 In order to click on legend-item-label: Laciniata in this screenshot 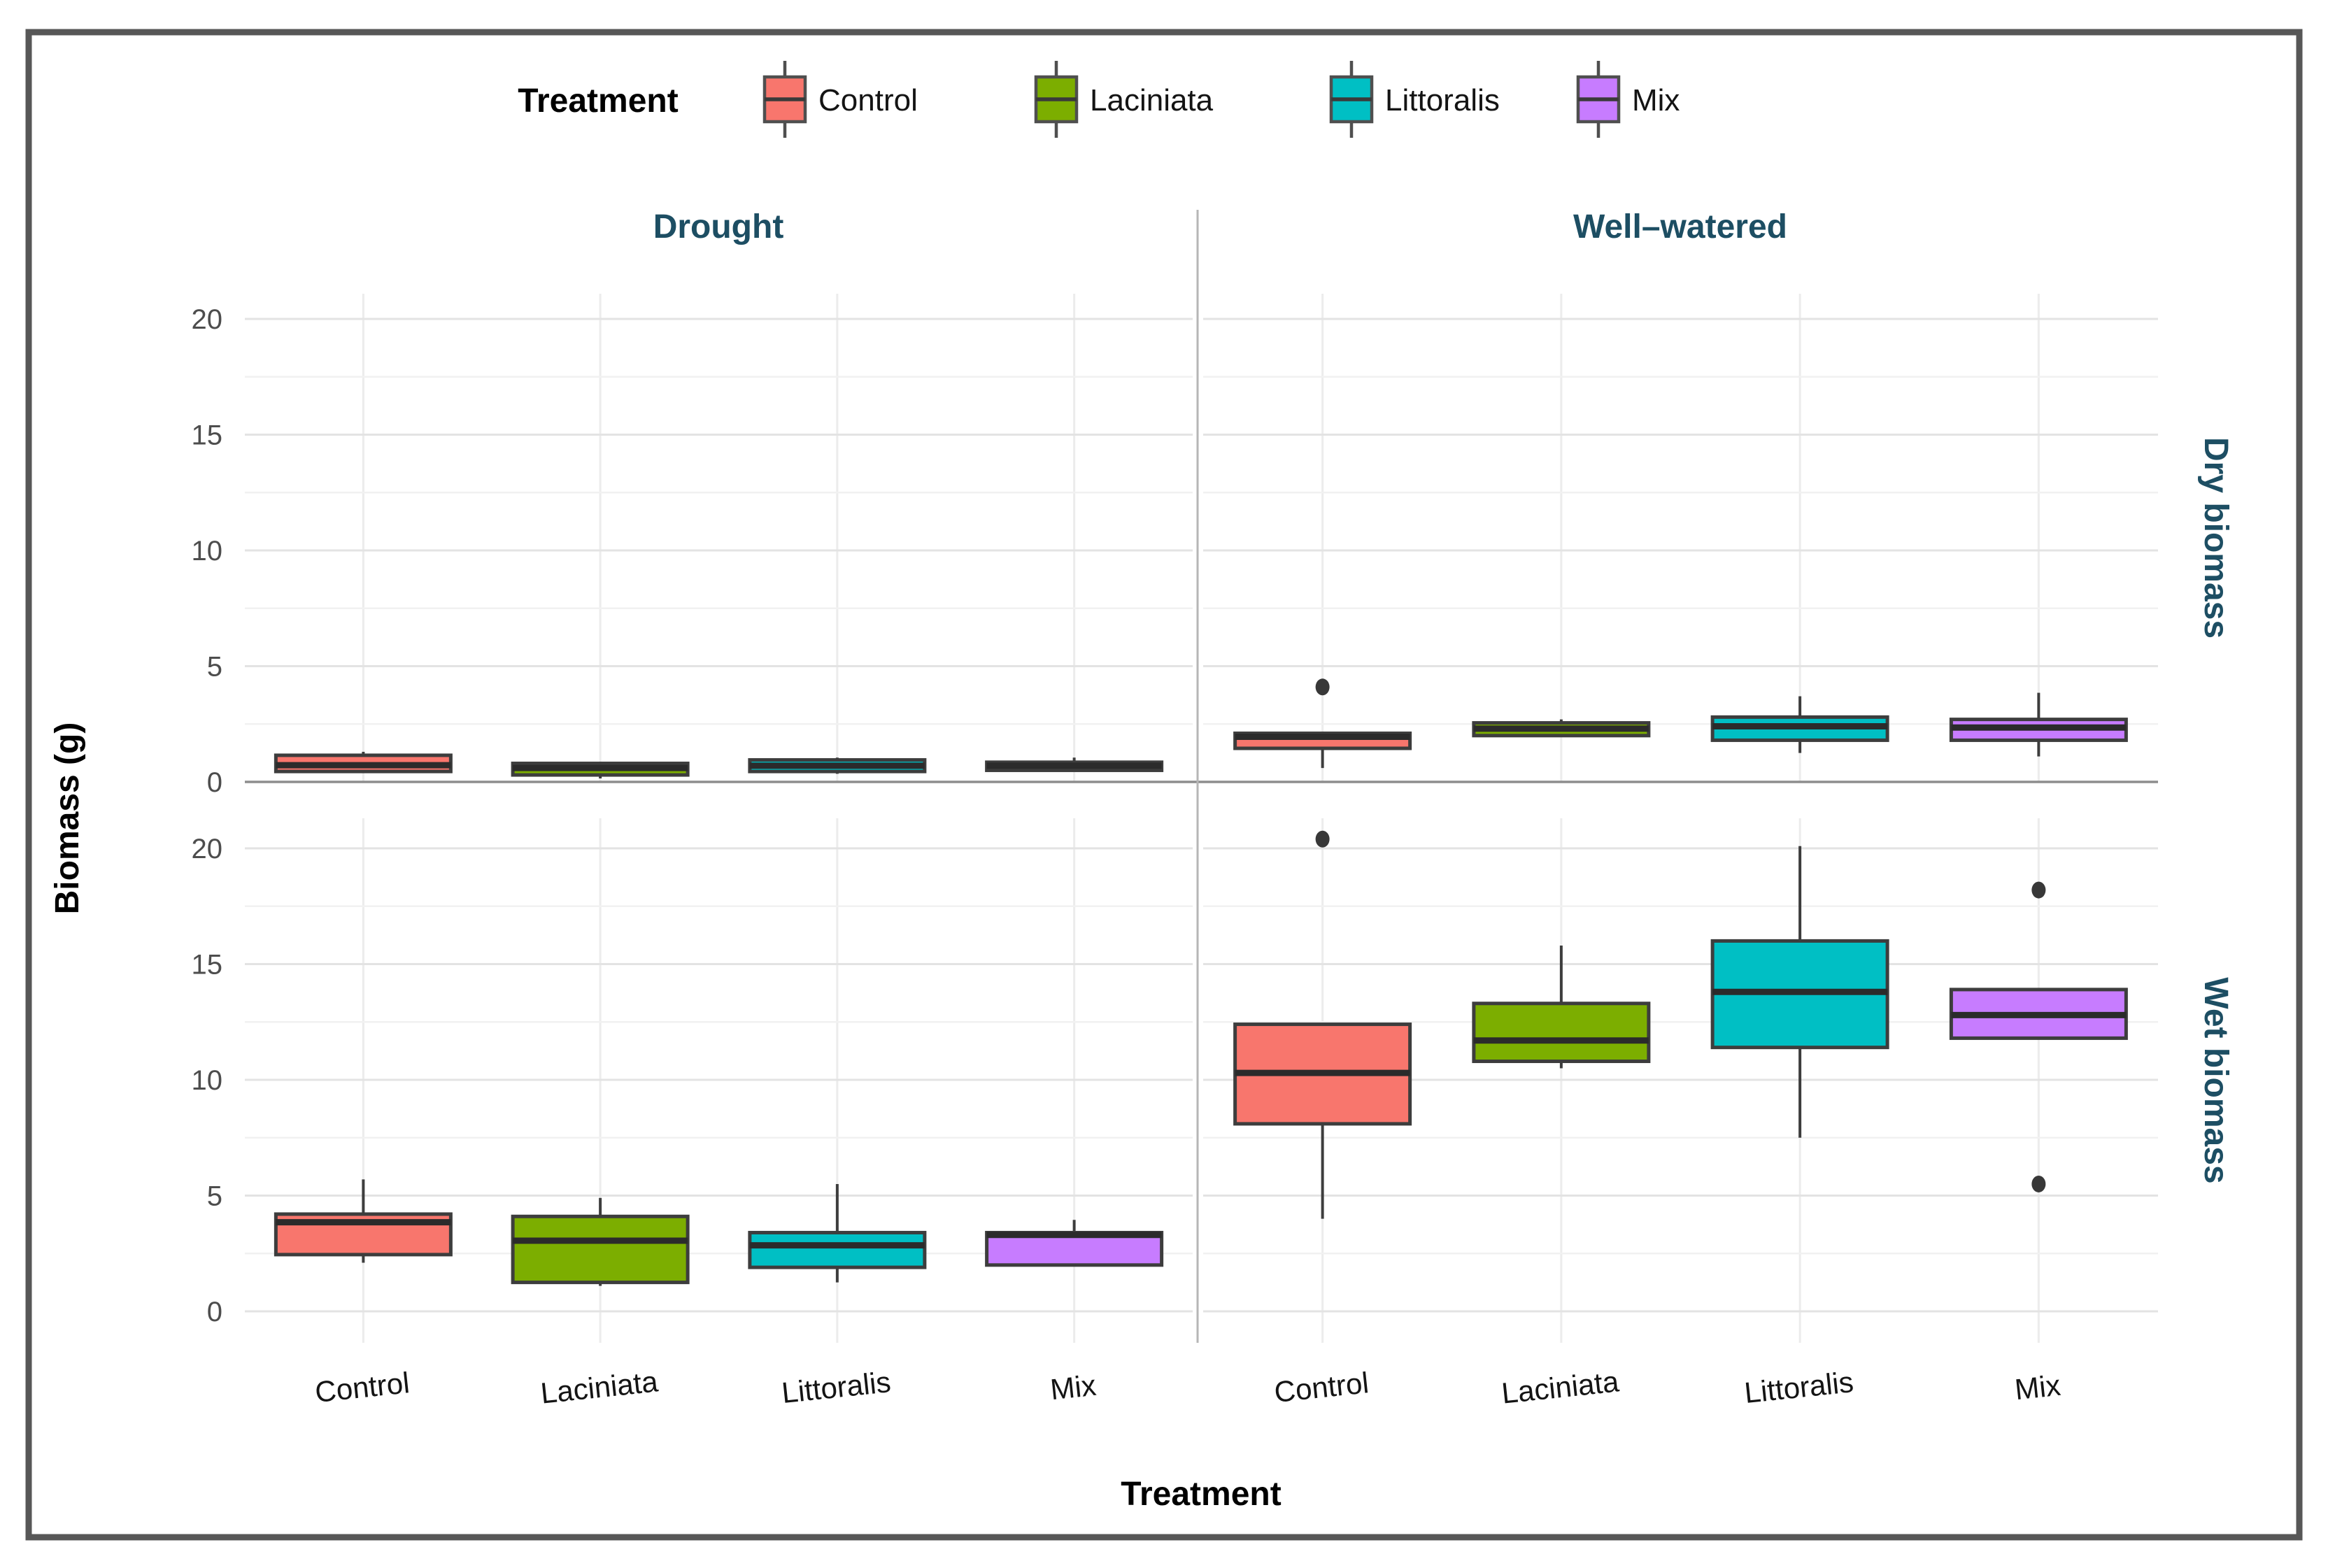, I will do `click(1152, 100)`.